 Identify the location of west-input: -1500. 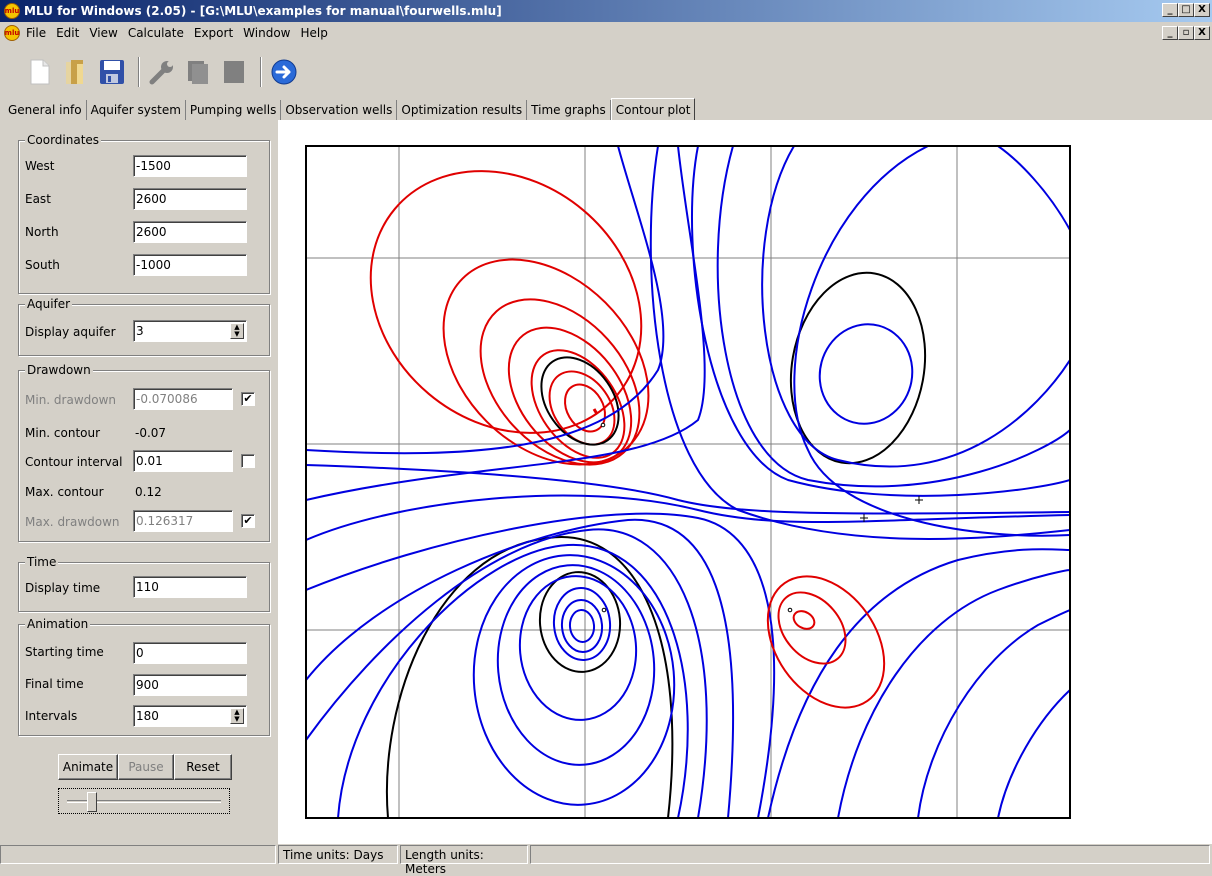
(190, 166).